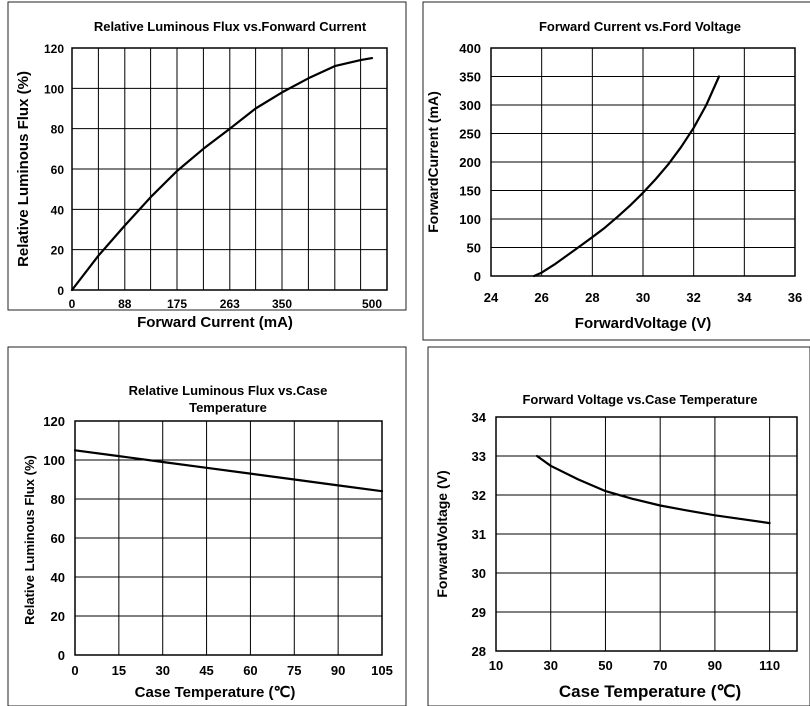  What do you see at coordinates (470, 77) in the screenshot?
I see `y-tick-label: 350` at bounding box center [470, 77].